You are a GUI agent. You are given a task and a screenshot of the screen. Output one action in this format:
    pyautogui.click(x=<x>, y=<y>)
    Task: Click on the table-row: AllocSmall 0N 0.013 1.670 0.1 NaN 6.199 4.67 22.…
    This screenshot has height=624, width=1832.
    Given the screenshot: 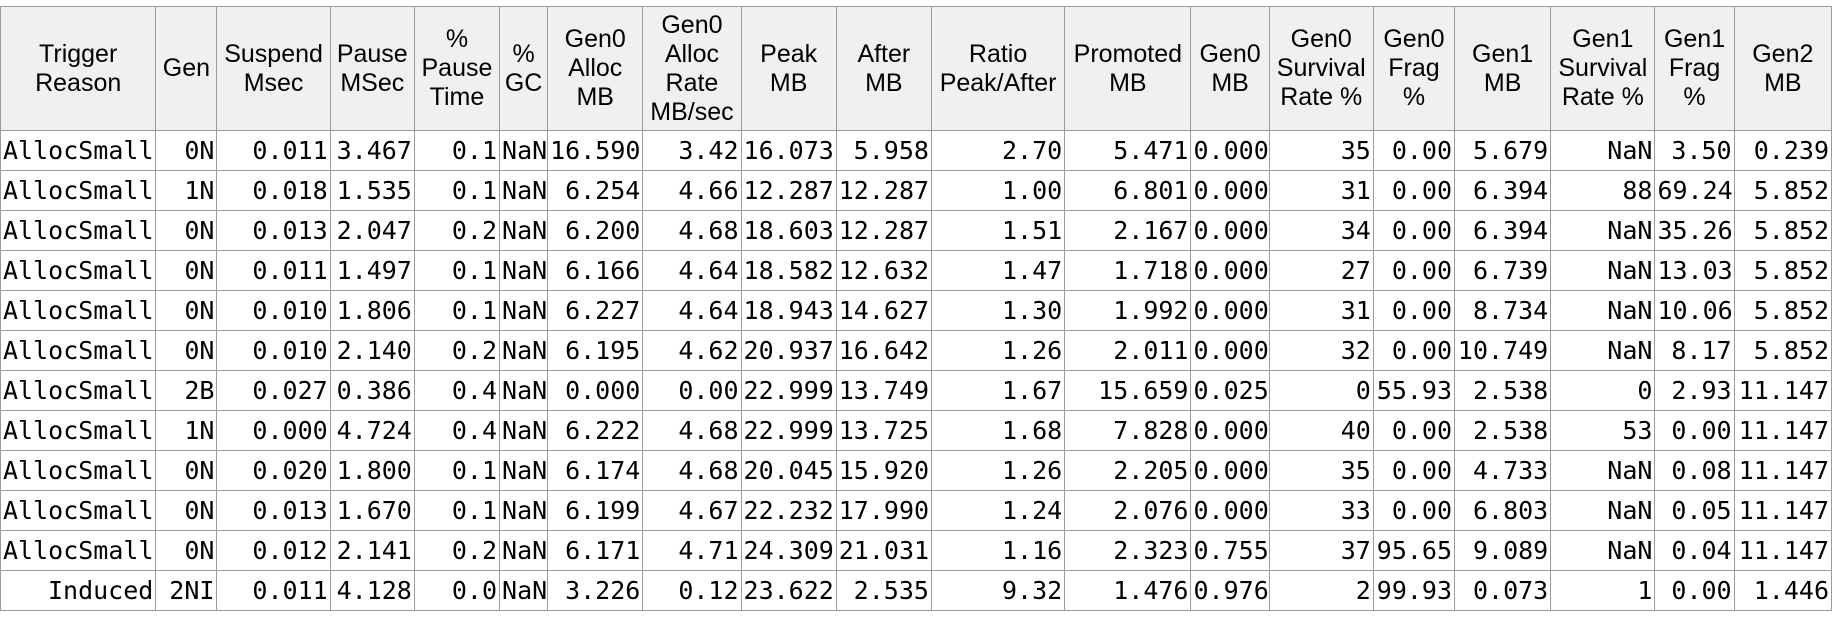 What is the action you would take?
    pyautogui.click(x=916, y=510)
    